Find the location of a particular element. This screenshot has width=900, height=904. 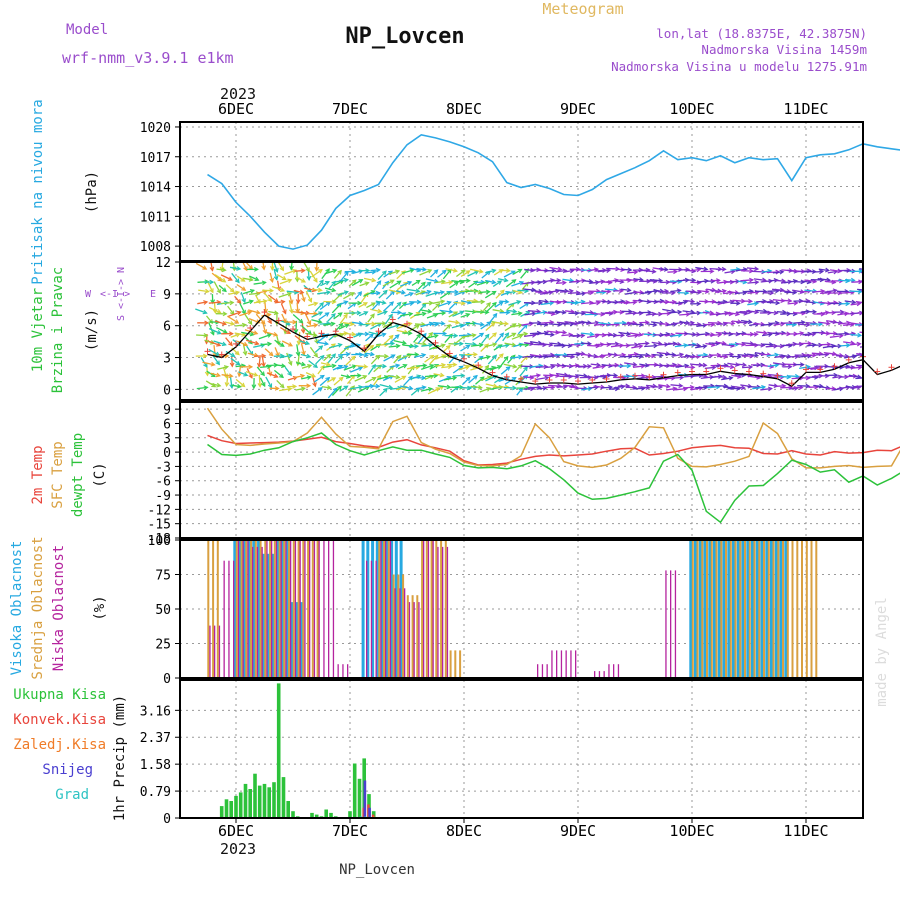

bottom-day-label: 9DEC is located at coordinates (578, 831).